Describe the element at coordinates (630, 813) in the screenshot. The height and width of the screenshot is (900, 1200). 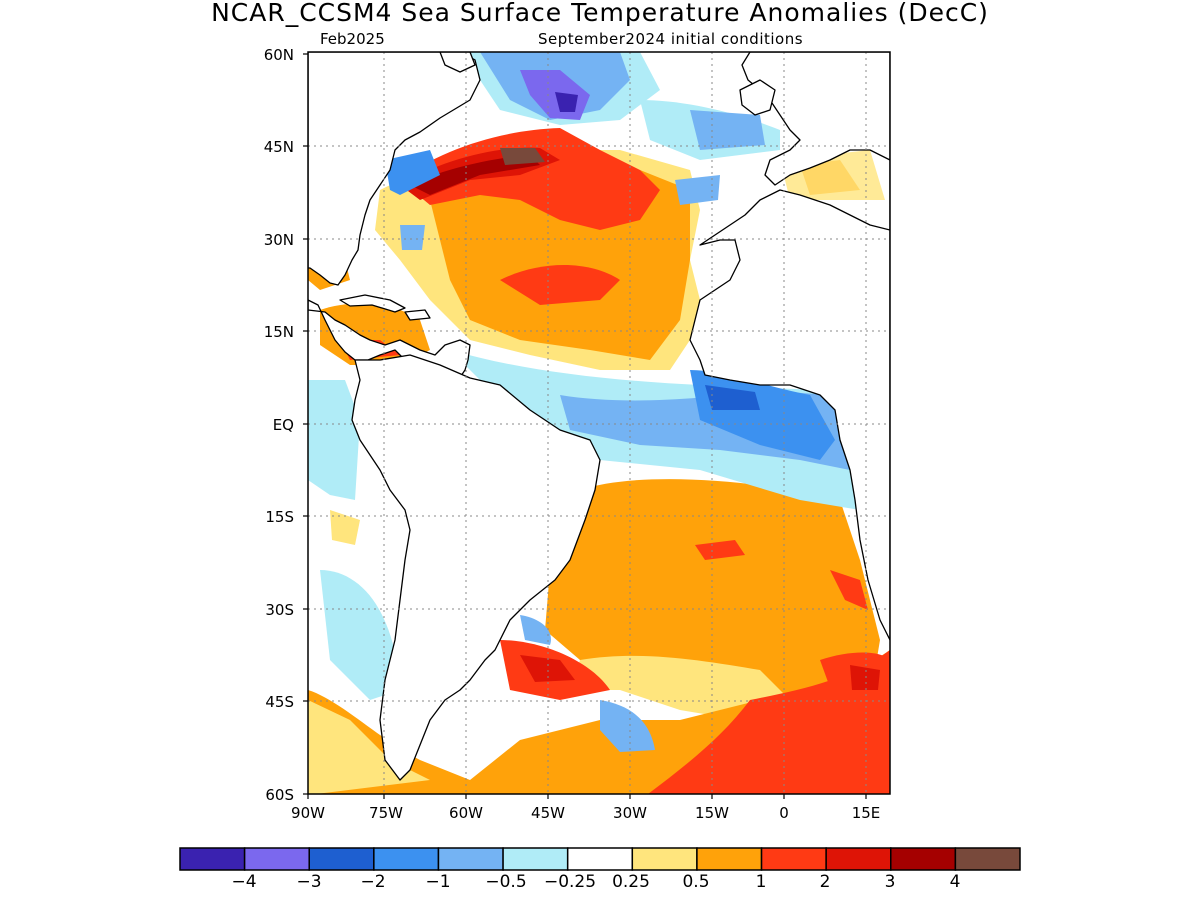
I see `lon-label: 30W` at that location.